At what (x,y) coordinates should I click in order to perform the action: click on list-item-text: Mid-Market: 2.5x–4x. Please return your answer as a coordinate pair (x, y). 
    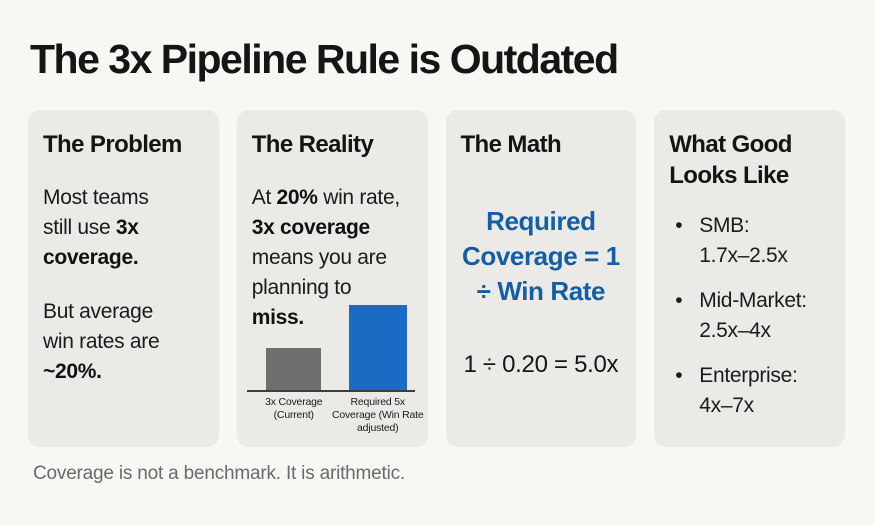
    Looking at the image, I should click on (753, 316).